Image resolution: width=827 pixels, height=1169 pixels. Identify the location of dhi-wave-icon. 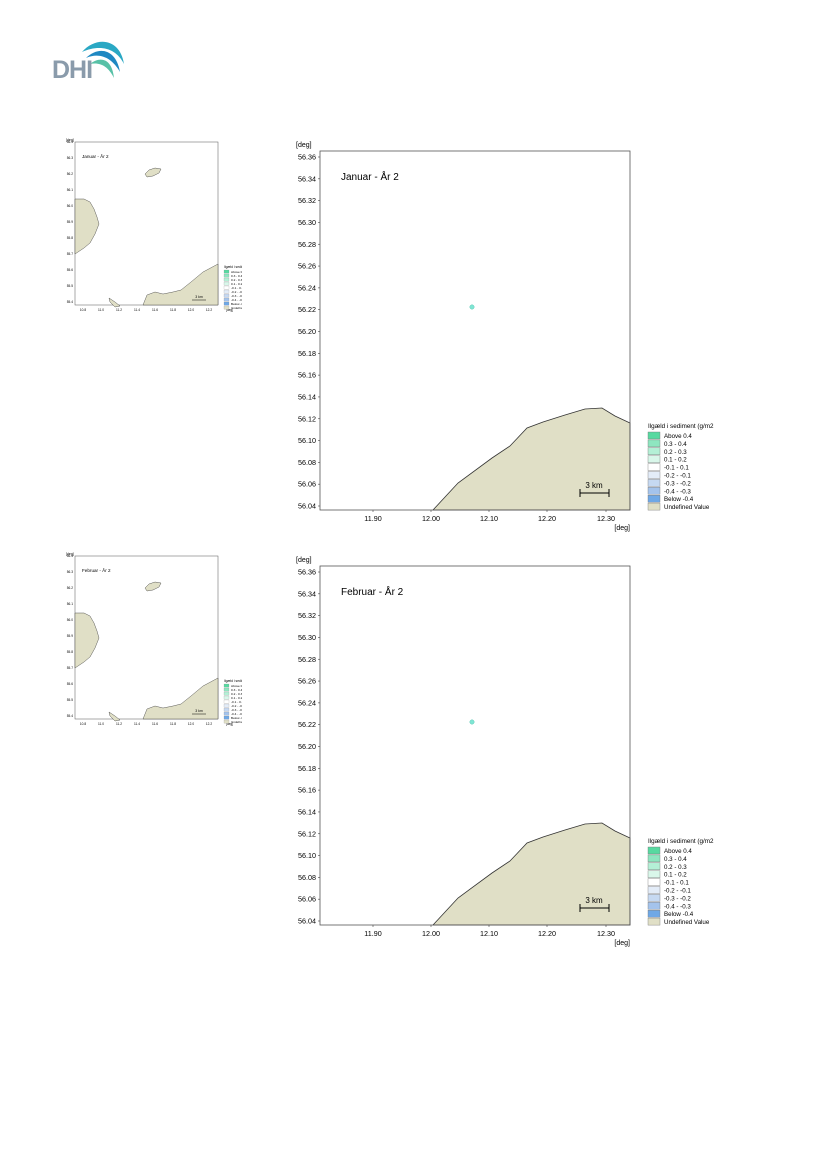
(103, 59).